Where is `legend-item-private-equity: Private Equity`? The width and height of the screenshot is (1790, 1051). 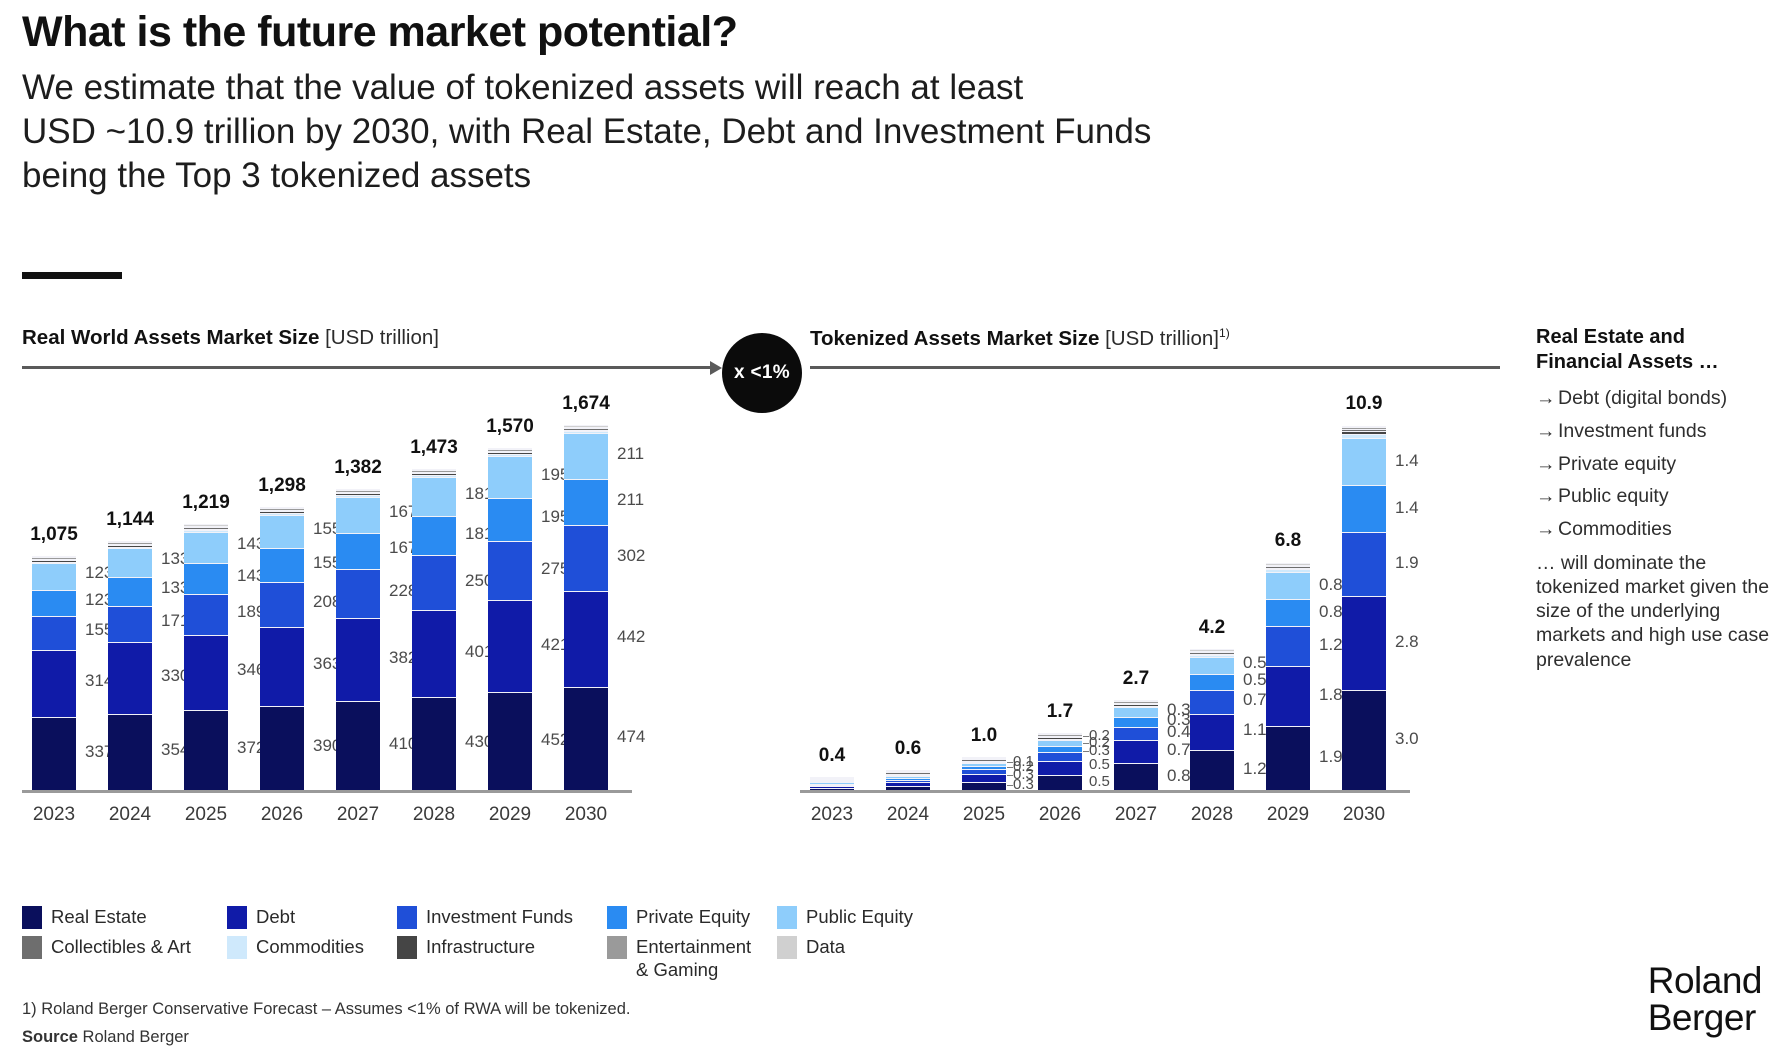 legend-item-private-equity: Private Equity is located at coordinates (678, 917).